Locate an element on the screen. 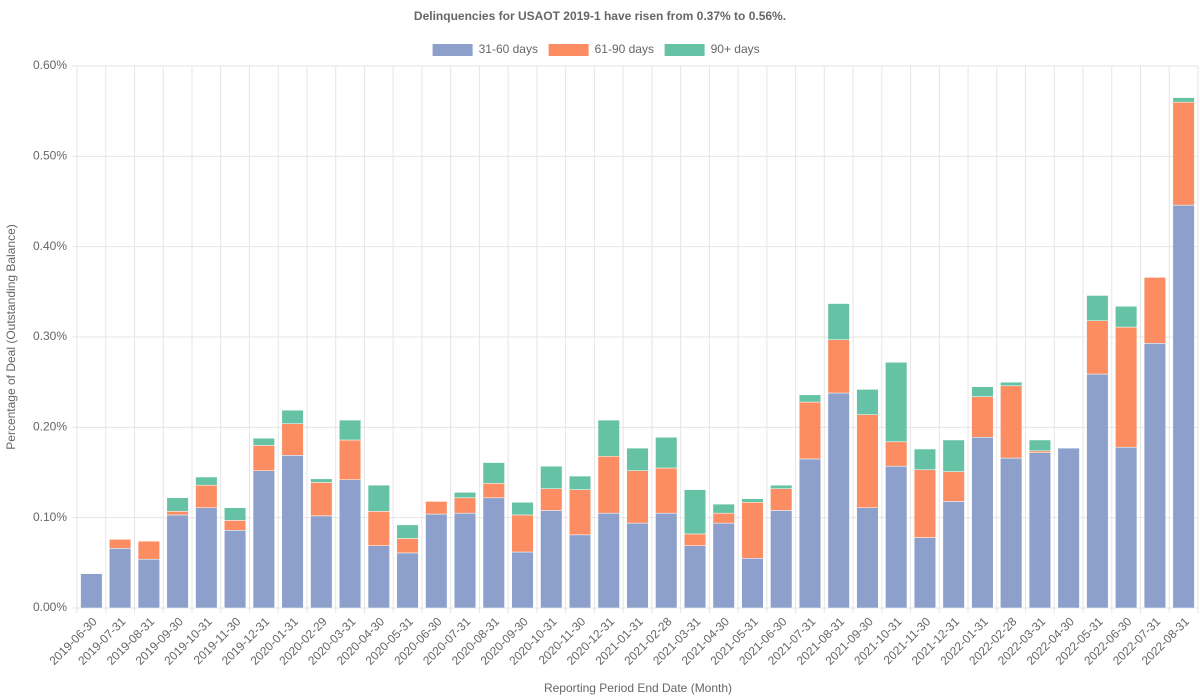  y-tick-label: 0.00% is located at coordinates (50, 607).